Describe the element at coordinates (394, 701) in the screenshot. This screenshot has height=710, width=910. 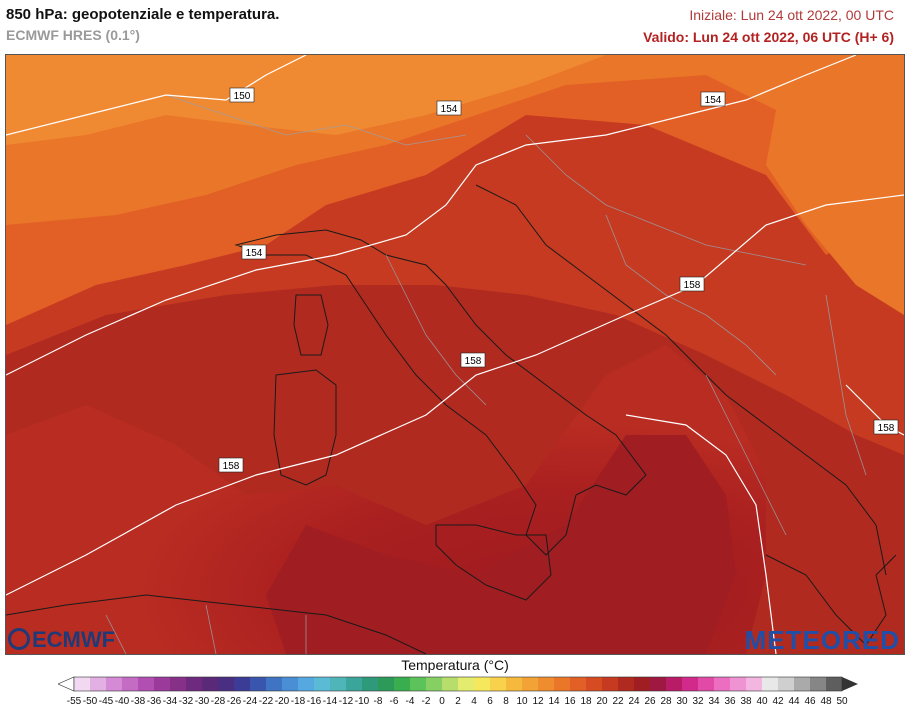
I see `legend-tick-label: -6` at that location.